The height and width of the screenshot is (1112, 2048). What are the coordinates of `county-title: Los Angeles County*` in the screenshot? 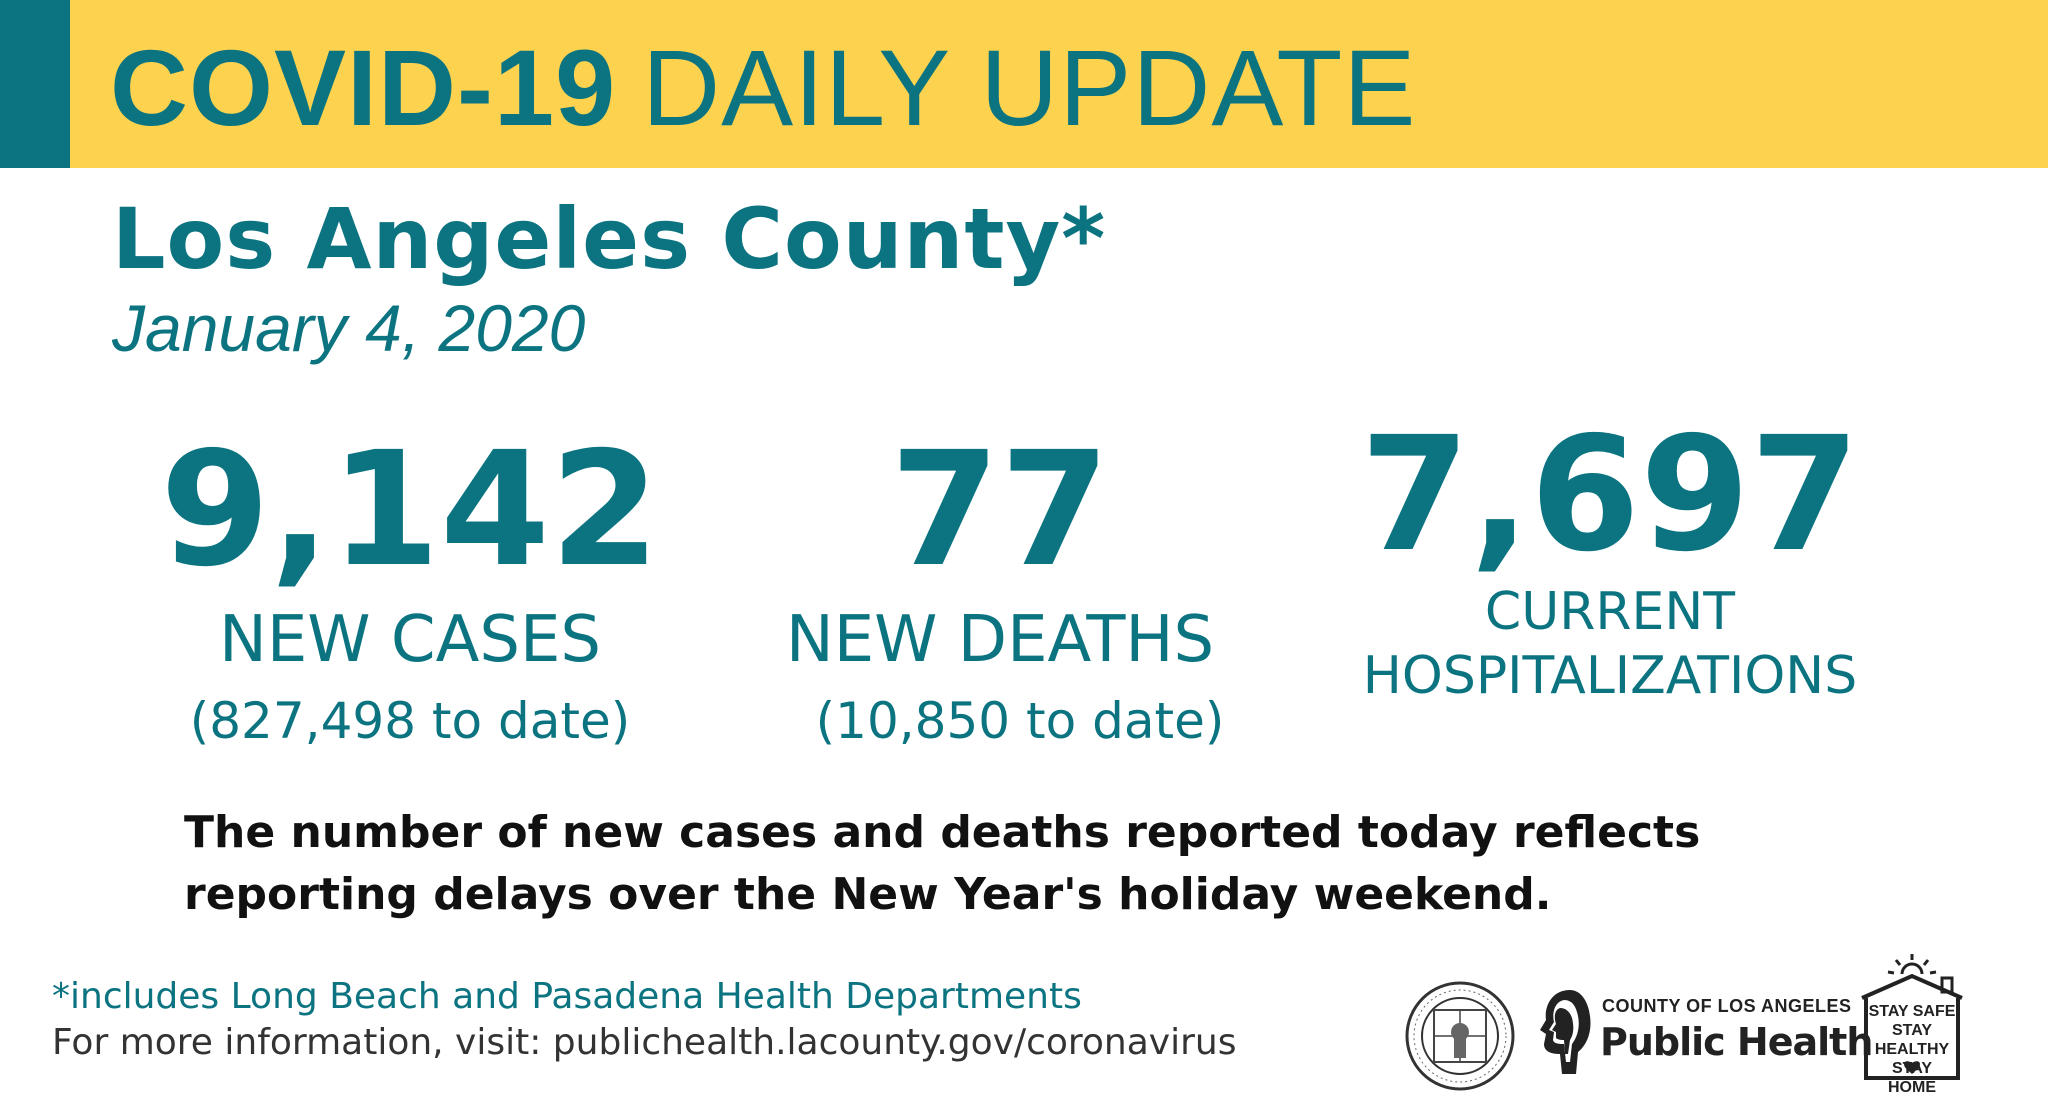 It's located at (609, 239).